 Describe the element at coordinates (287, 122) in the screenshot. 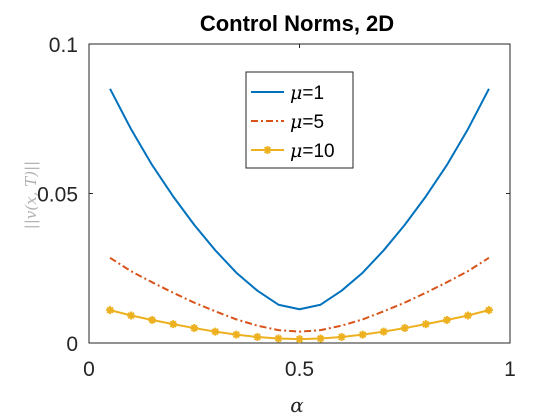

I see `legend-item: μ=5` at that location.